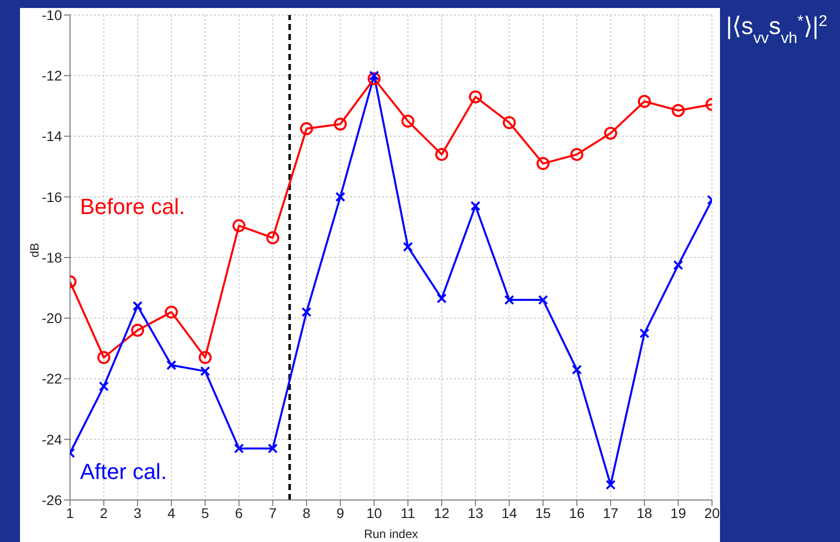 The image size is (840, 542). I want to click on y-axis-title: dB, so click(34, 250).